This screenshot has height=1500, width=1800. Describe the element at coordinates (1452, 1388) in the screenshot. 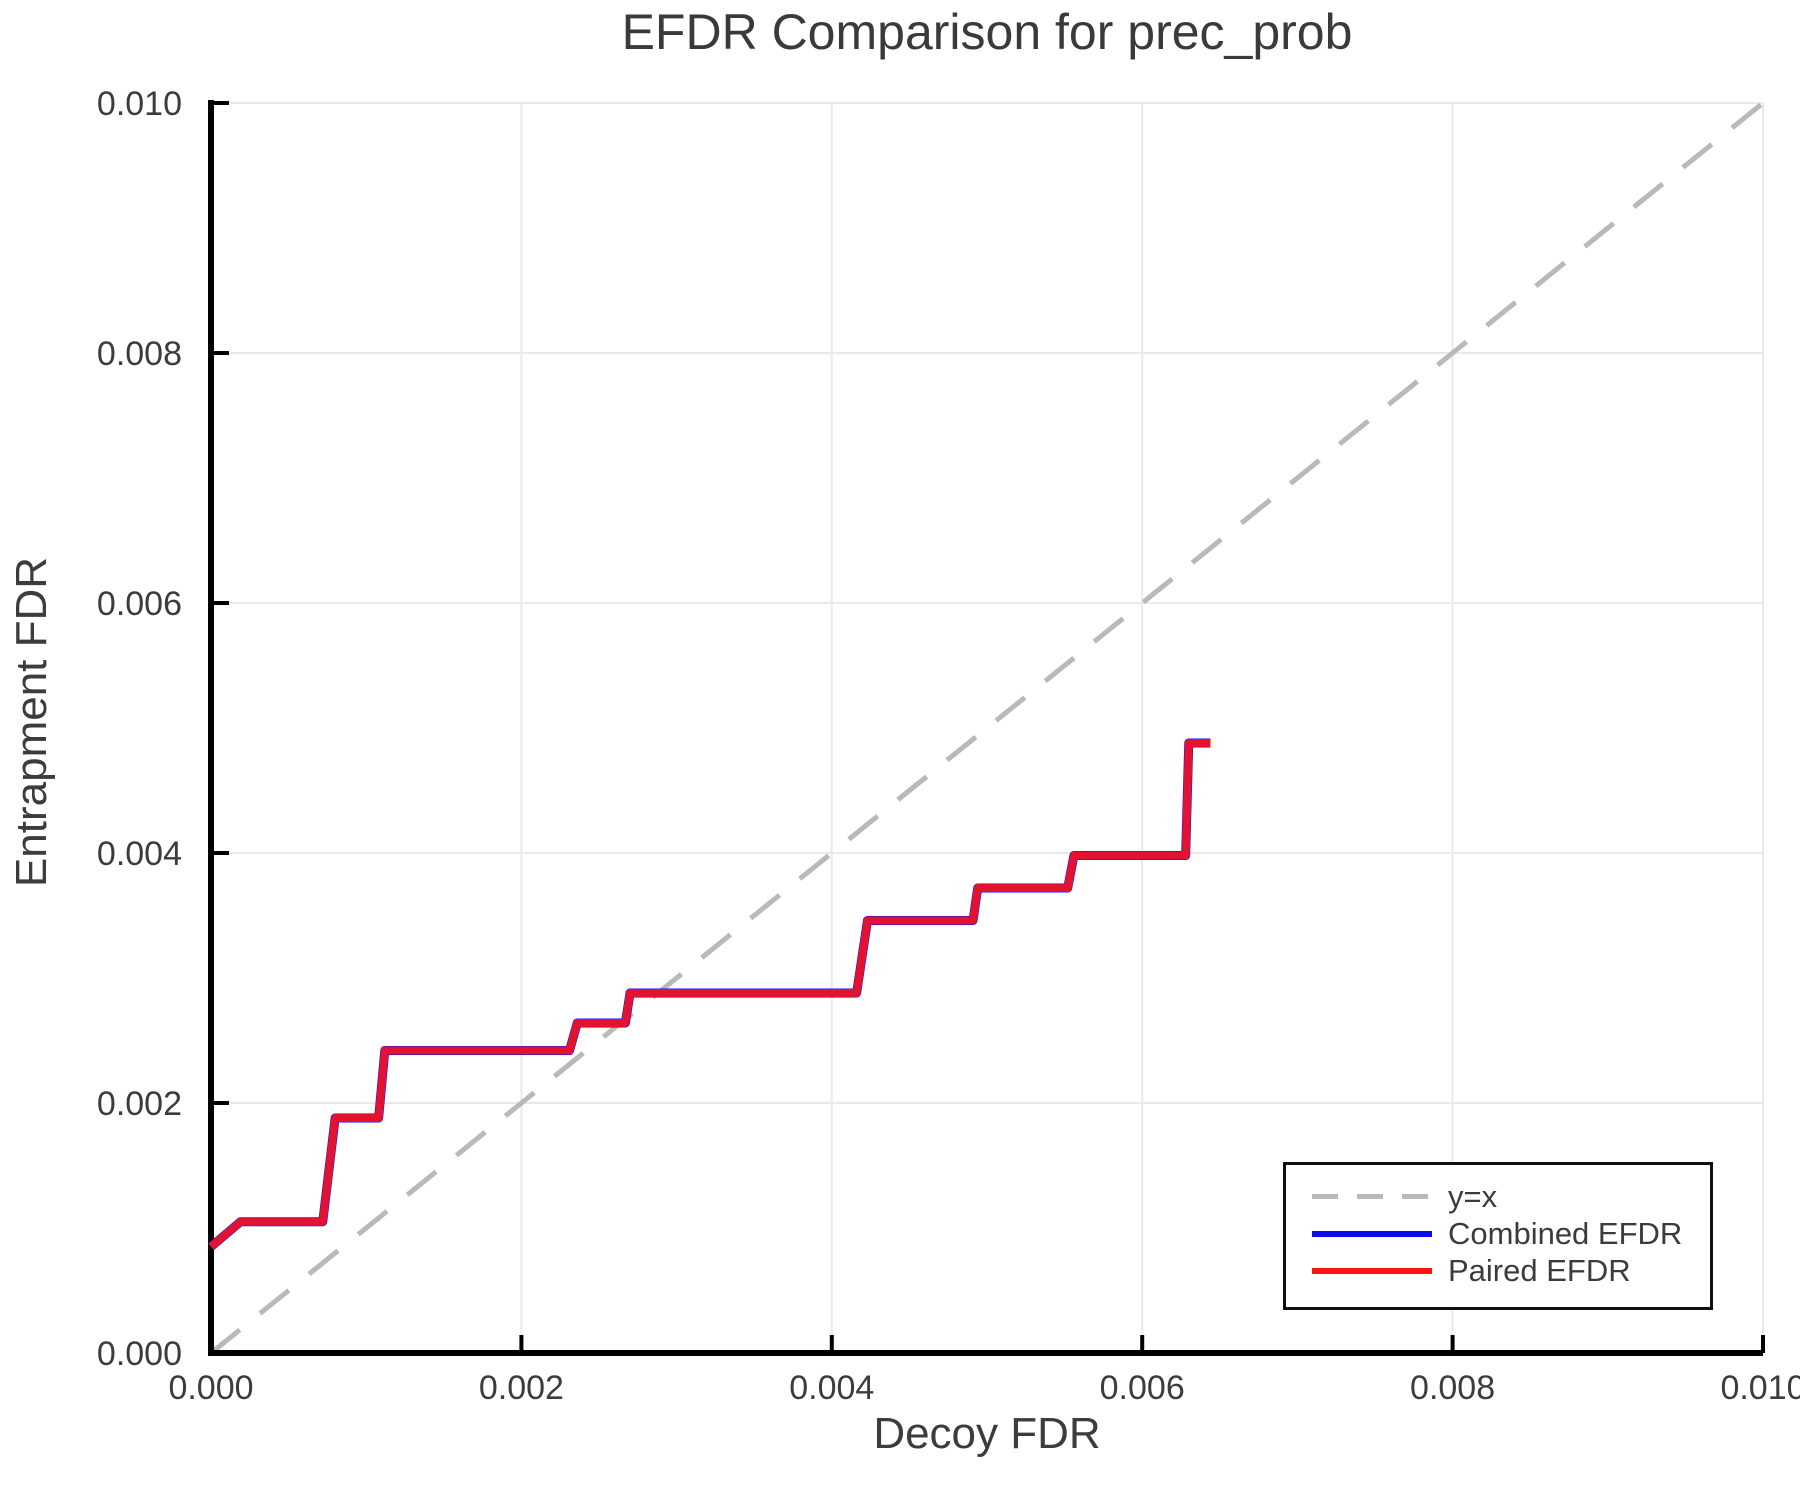

I see `x-tick-label: 0.008` at that location.